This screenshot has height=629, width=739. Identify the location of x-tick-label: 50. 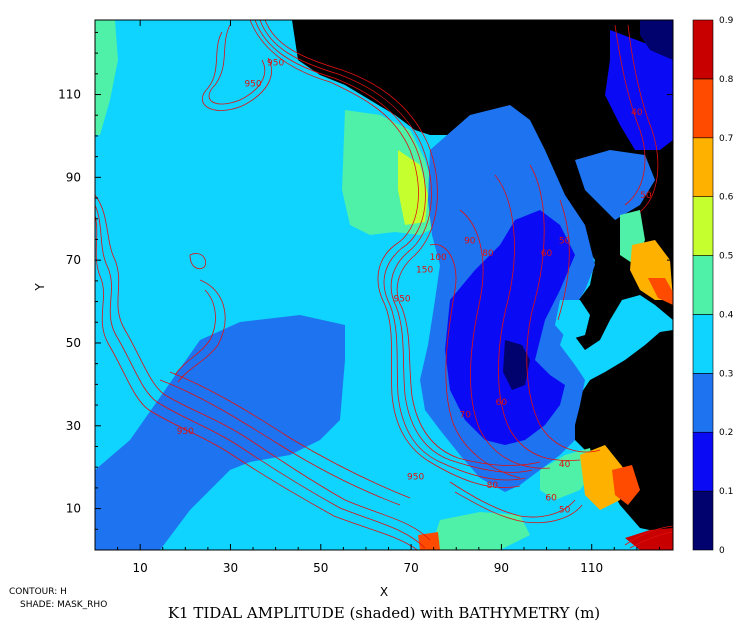
(320, 568).